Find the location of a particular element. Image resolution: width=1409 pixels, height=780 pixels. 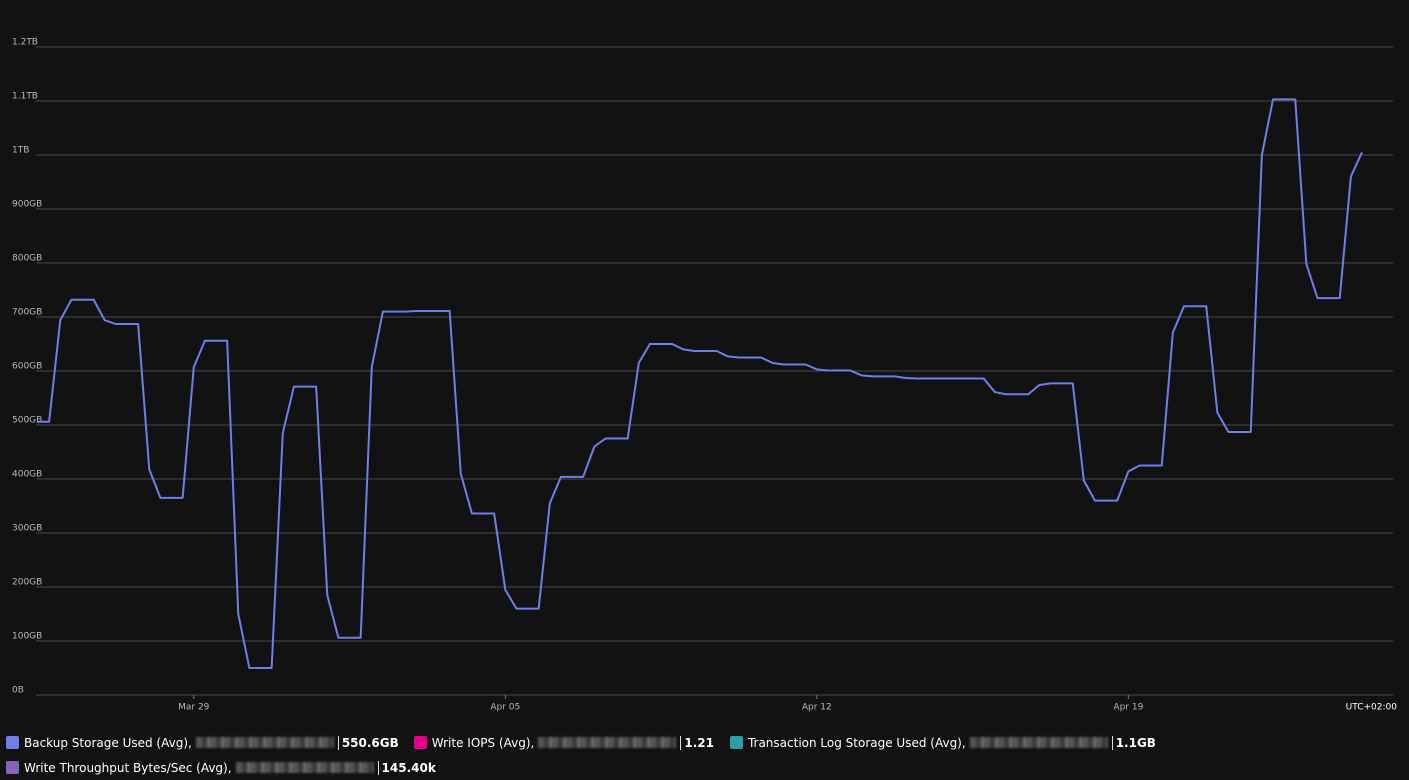

legend-item: Transaction Log Storage Used (Avg), 1.1GB is located at coordinates (942, 742).